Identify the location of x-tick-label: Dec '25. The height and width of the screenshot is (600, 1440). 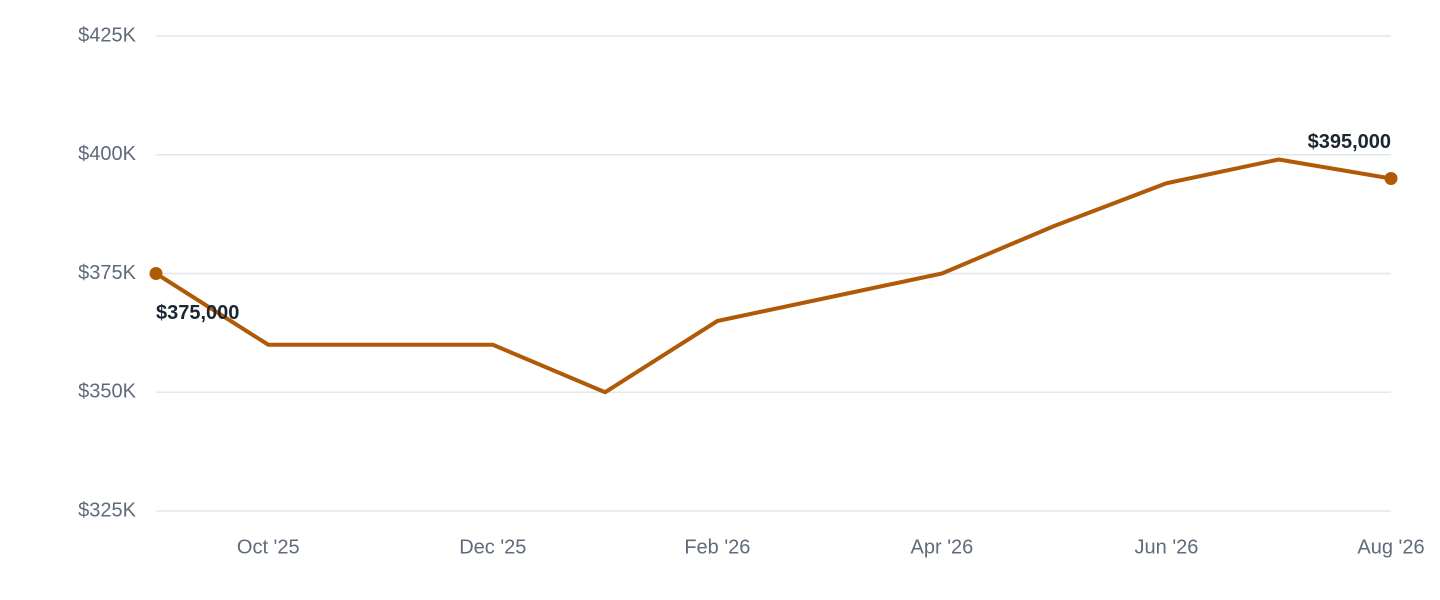
(492, 547).